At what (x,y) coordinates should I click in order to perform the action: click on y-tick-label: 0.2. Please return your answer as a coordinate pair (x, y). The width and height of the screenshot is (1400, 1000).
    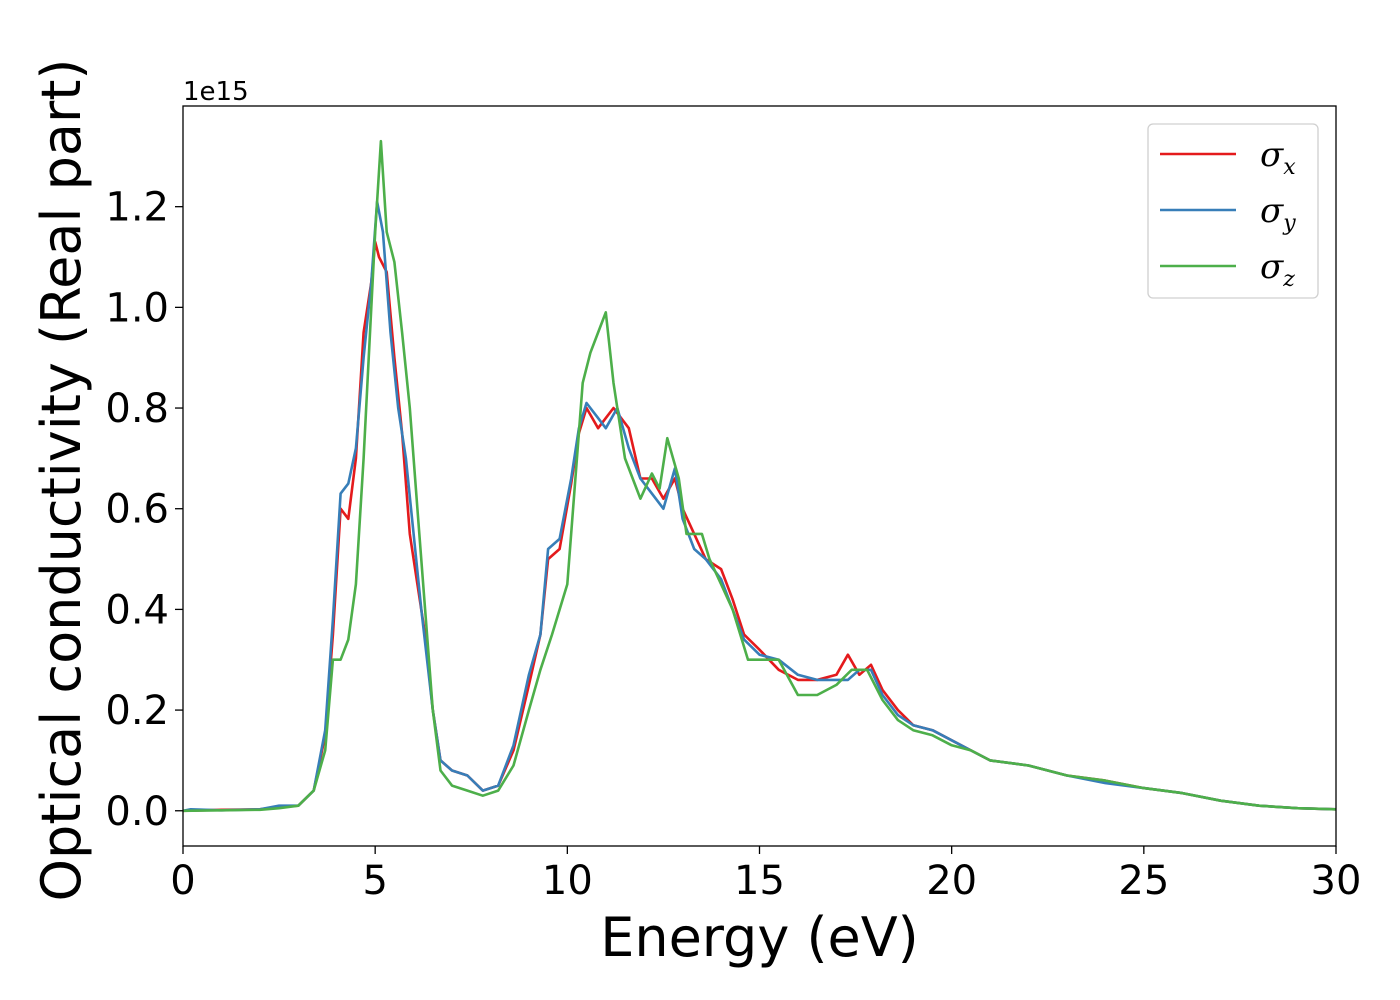
    Looking at the image, I should click on (137, 711).